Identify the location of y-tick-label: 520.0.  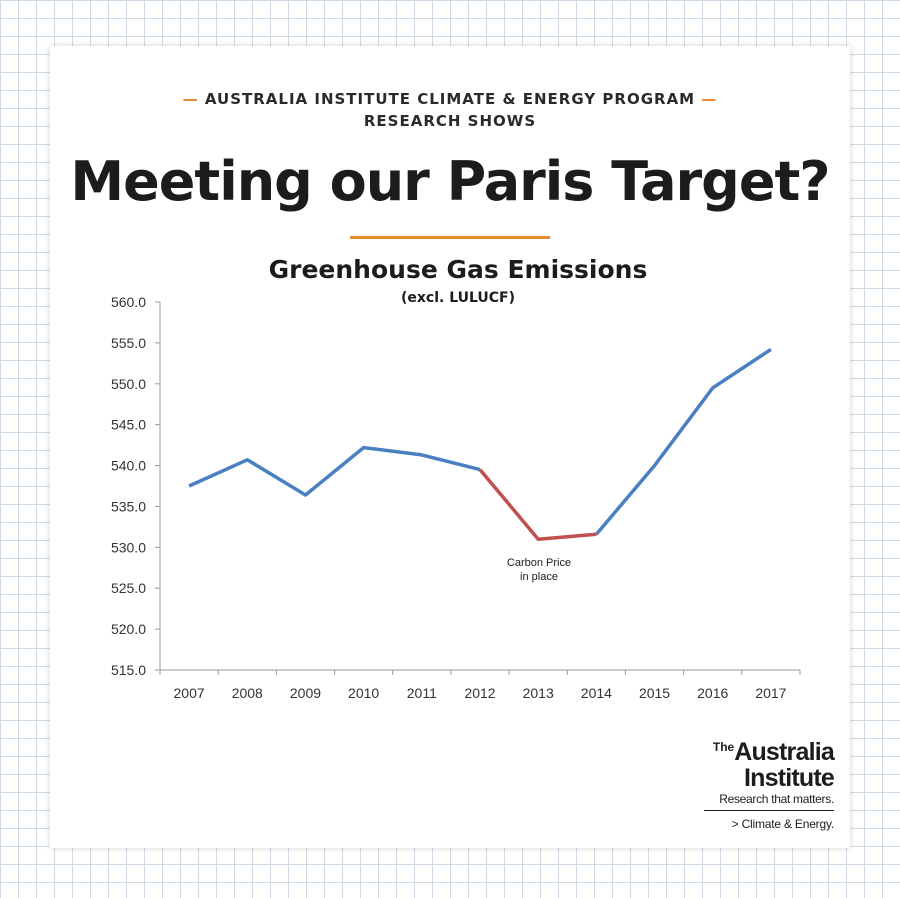
(128, 629).